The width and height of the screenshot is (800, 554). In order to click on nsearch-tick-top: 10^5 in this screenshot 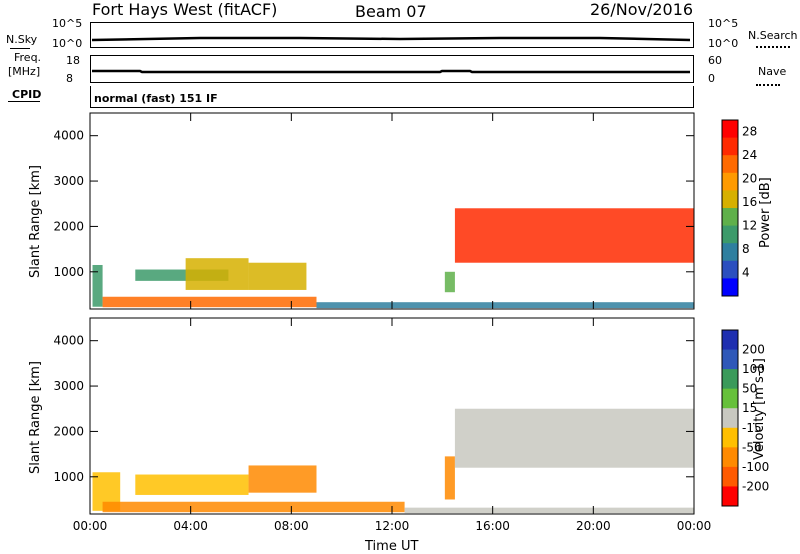, I will do `click(723, 23)`.